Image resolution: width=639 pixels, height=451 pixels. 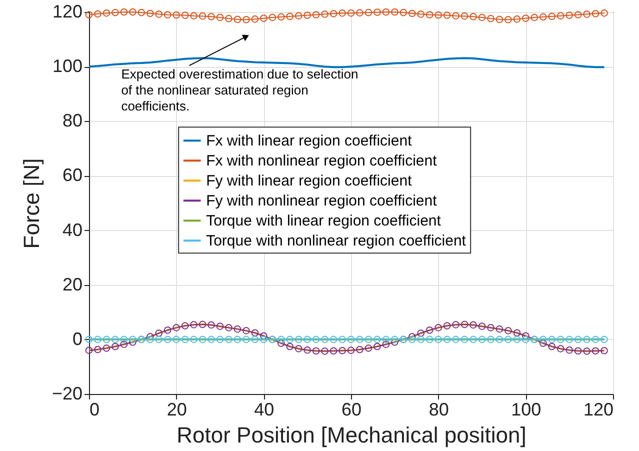 I want to click on legend-label: Fy with nonlinear region coefficient, so click(x=322, y=201).